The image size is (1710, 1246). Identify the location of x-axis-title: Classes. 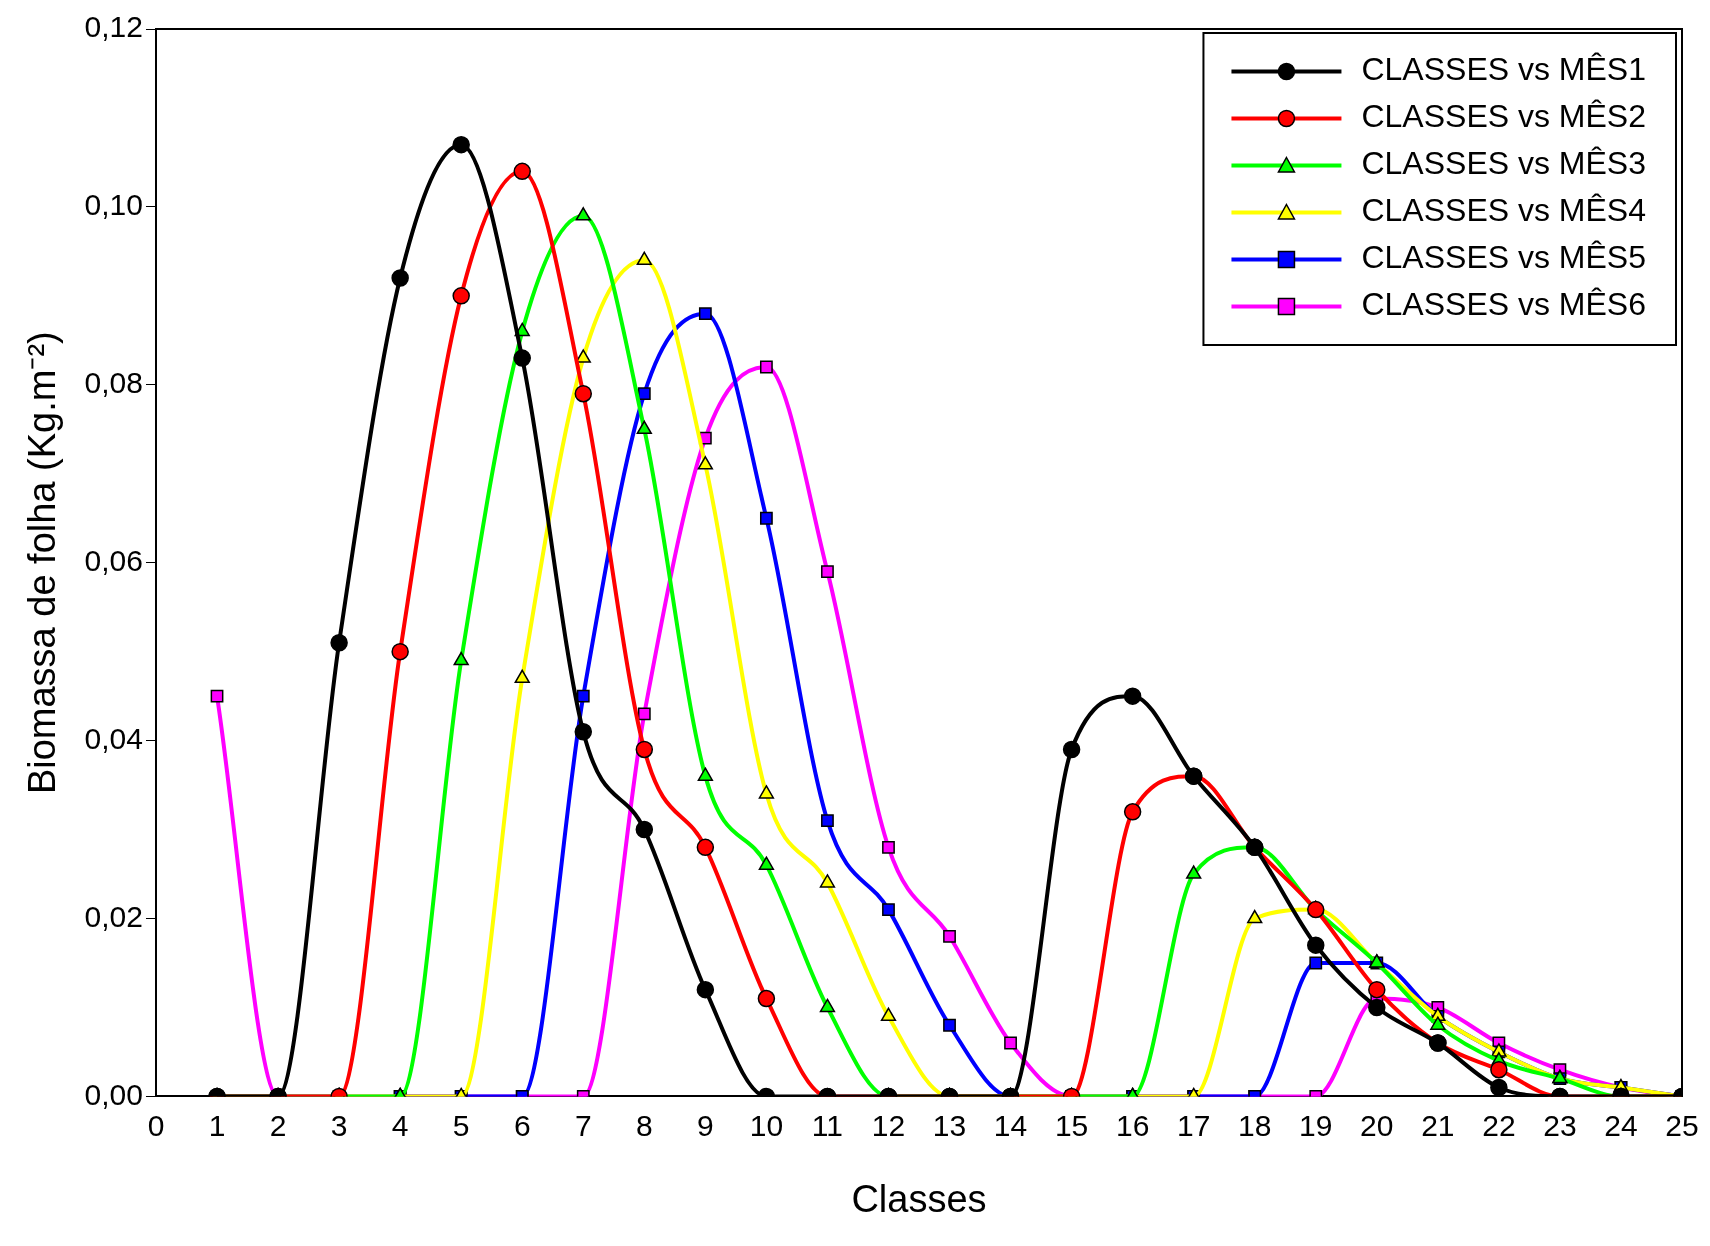
(919, 1198).